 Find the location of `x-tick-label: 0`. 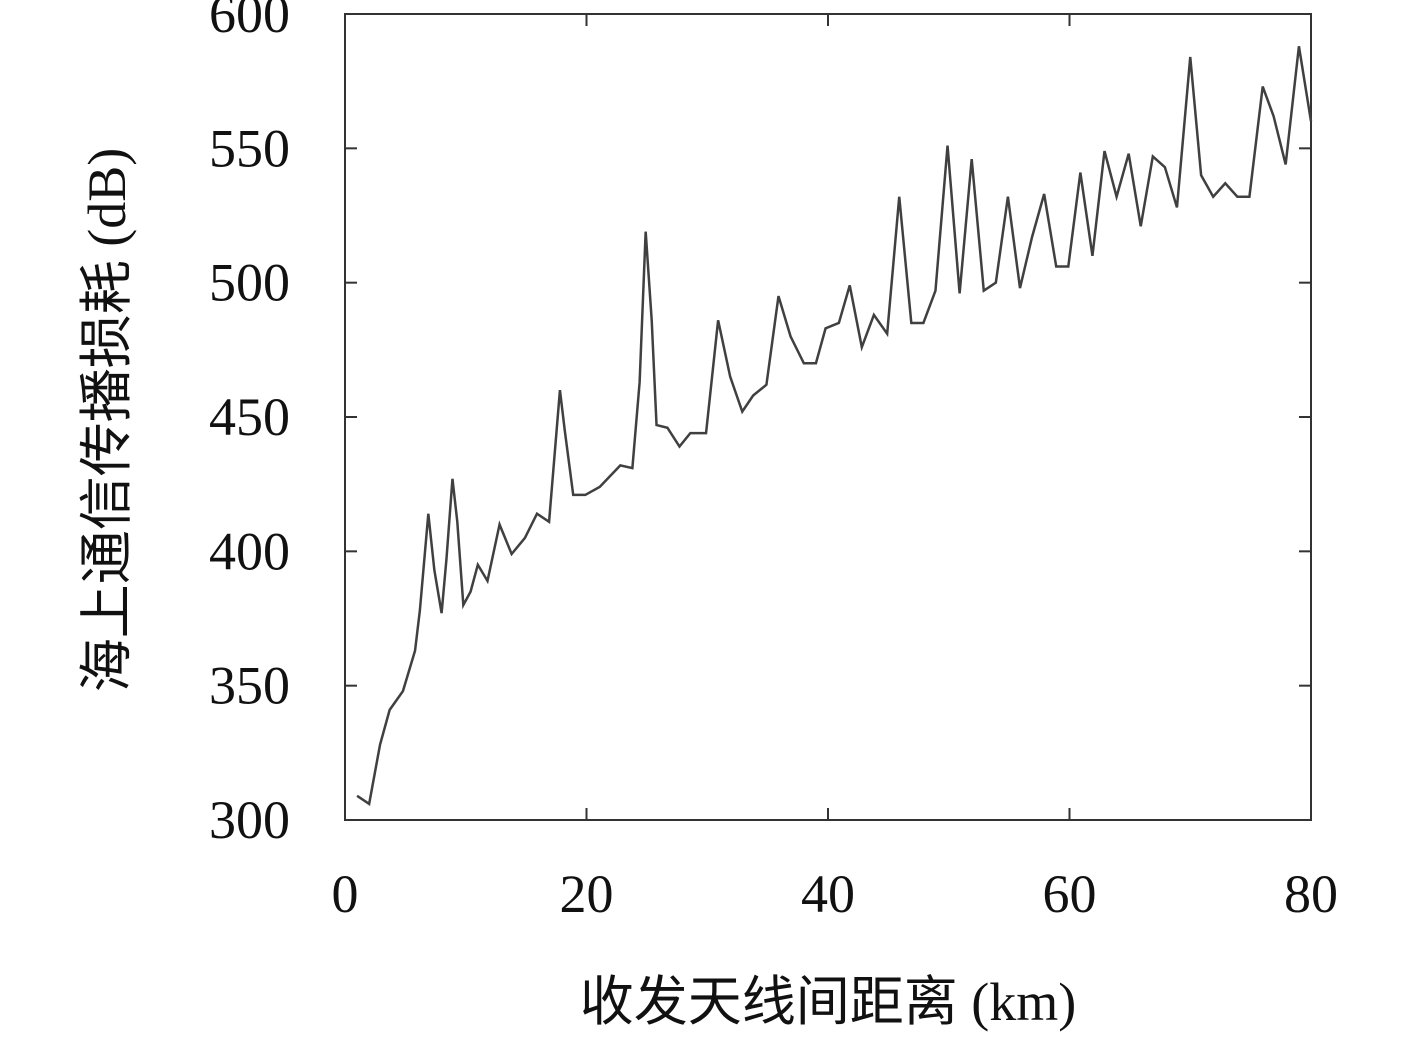

x-tick-label: 0 is located at coordinates (345, 894).